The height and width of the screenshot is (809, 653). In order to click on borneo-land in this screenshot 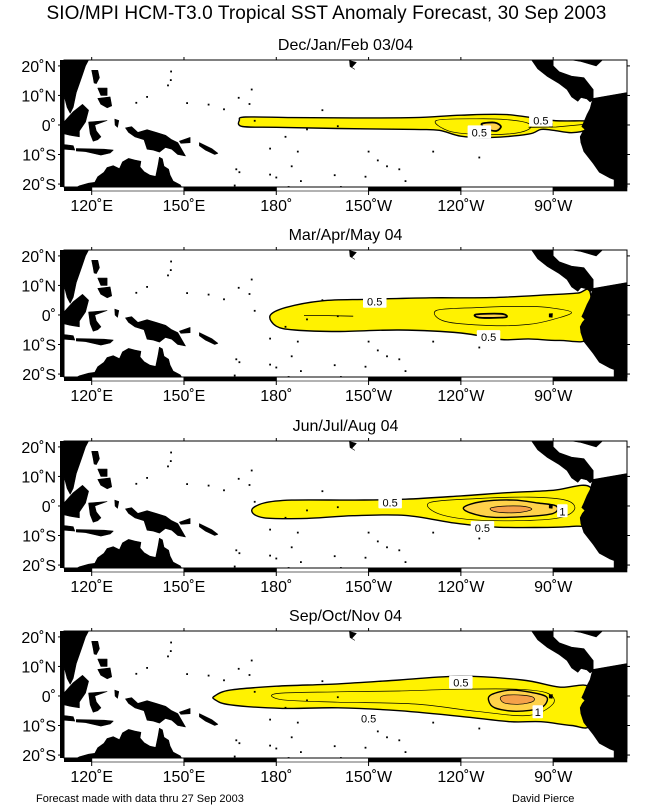, I will do `click(76, 121)`.